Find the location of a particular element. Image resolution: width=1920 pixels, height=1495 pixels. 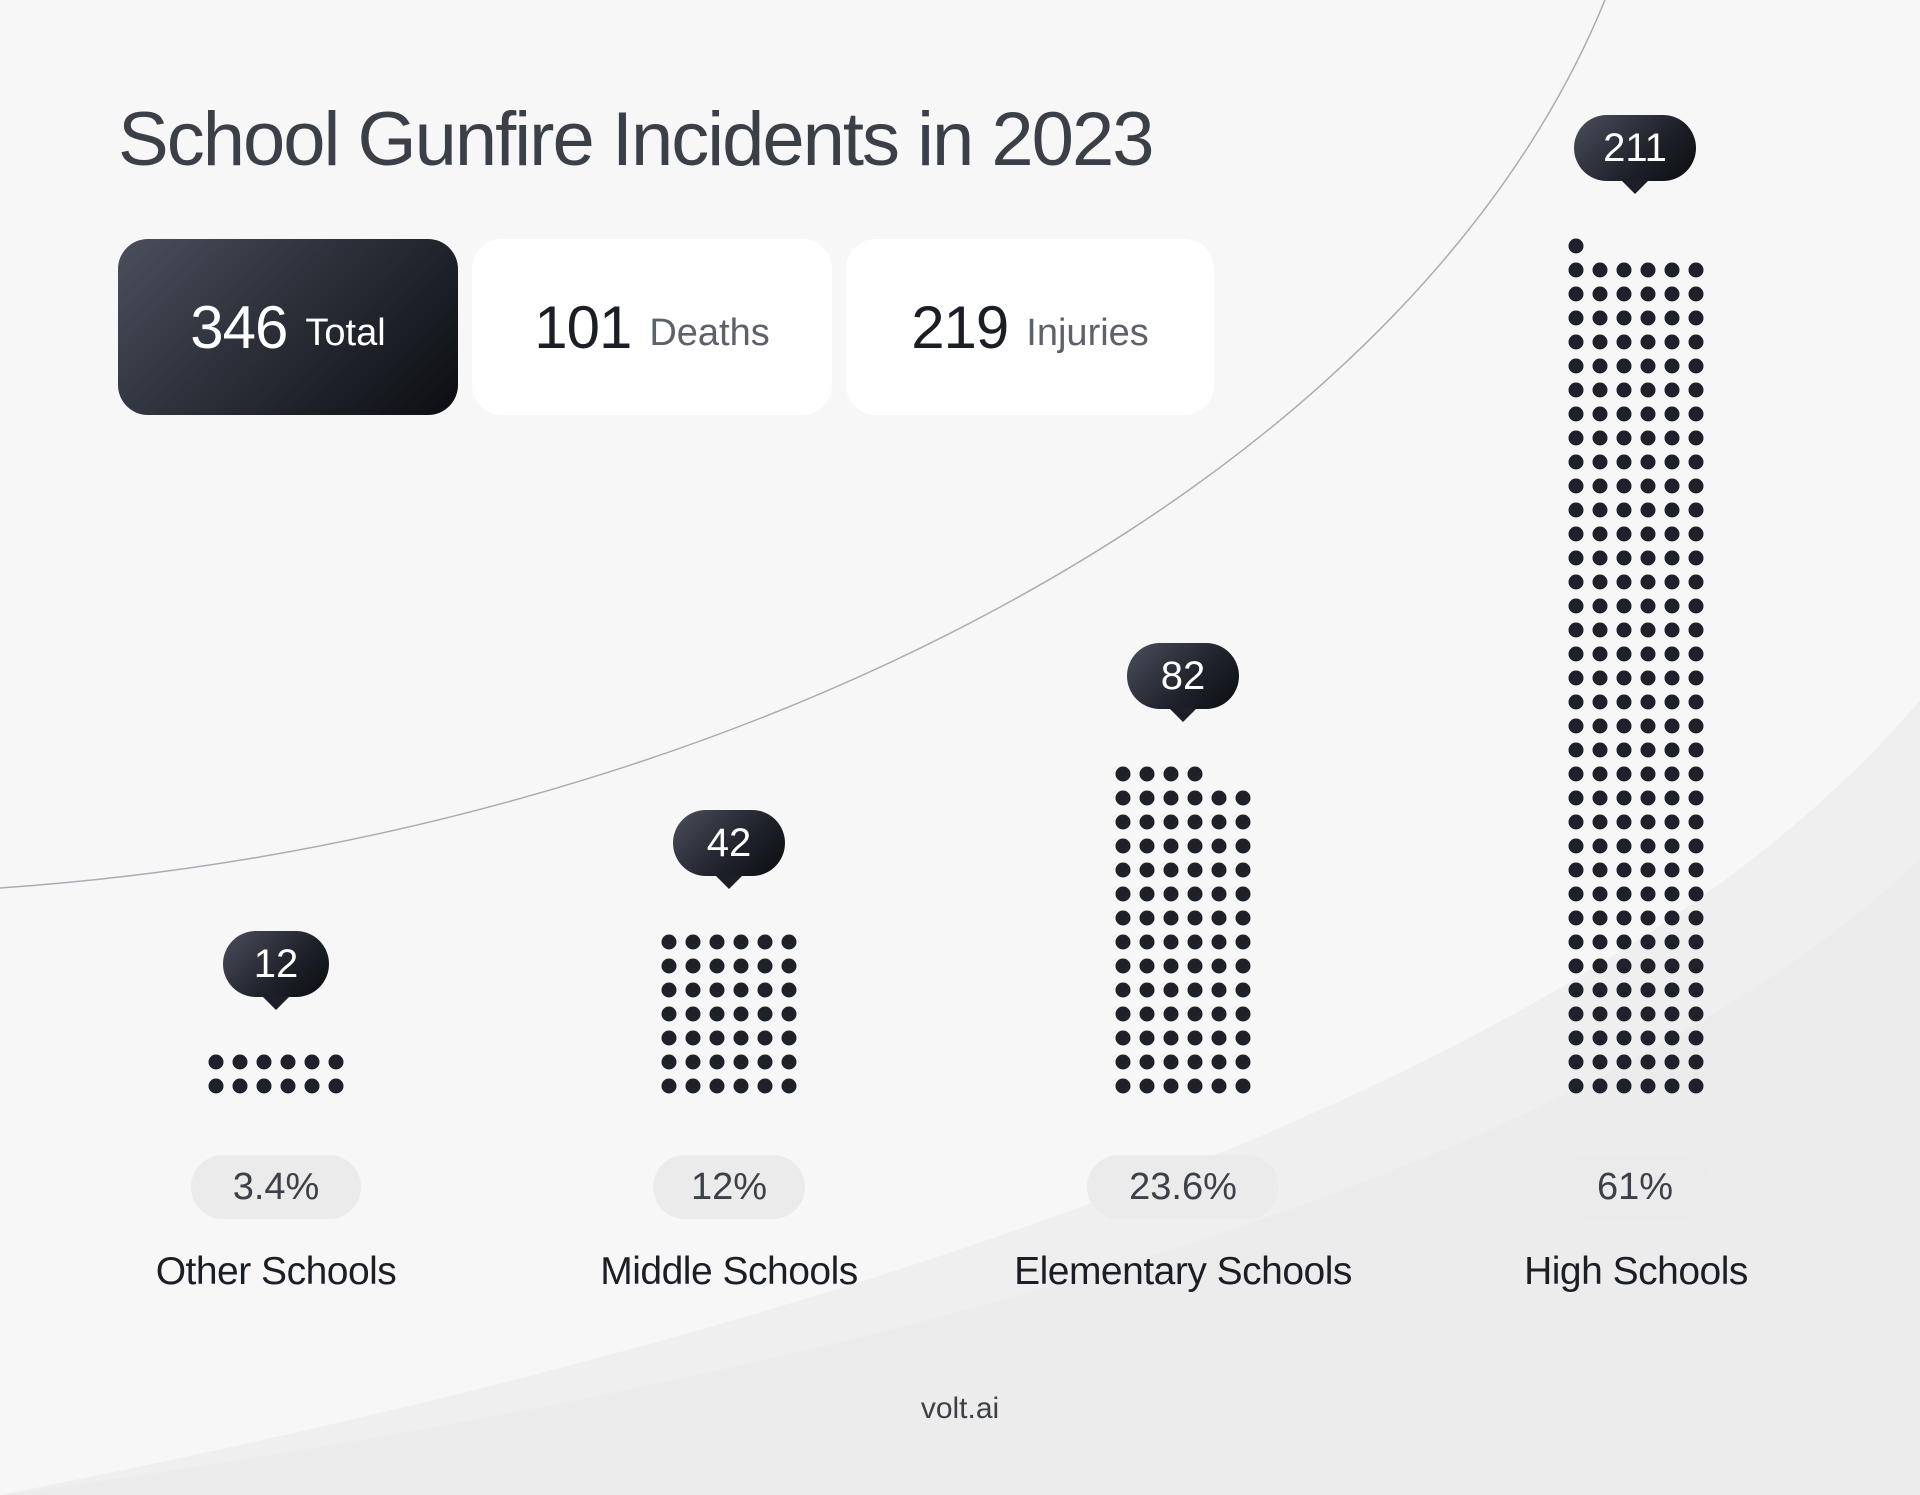

dot-column-high is located at coordinates (1636, 666).